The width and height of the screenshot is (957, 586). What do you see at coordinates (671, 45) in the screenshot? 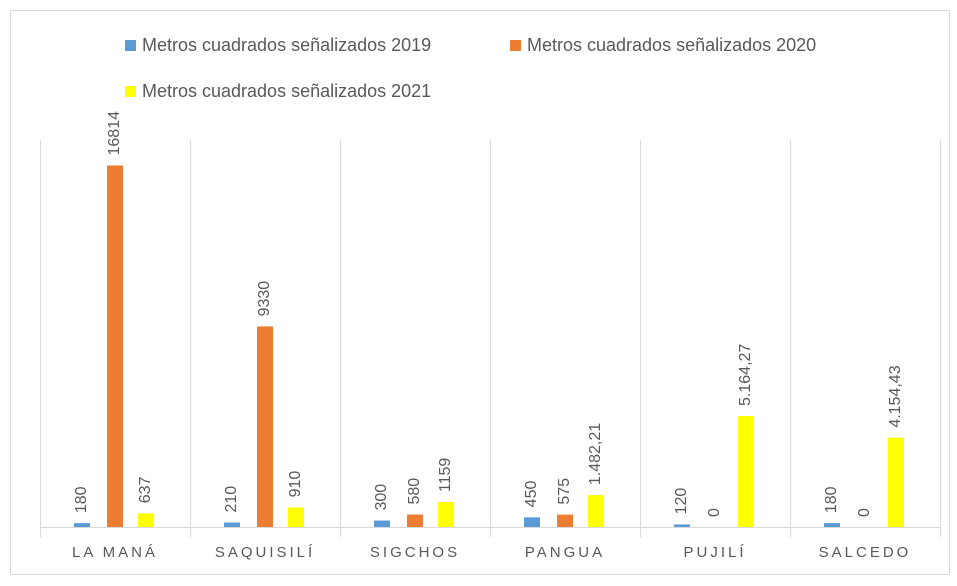
I see `legend-label: Metros cuadrados señalizados 2020` at bounding box center [671, 45].